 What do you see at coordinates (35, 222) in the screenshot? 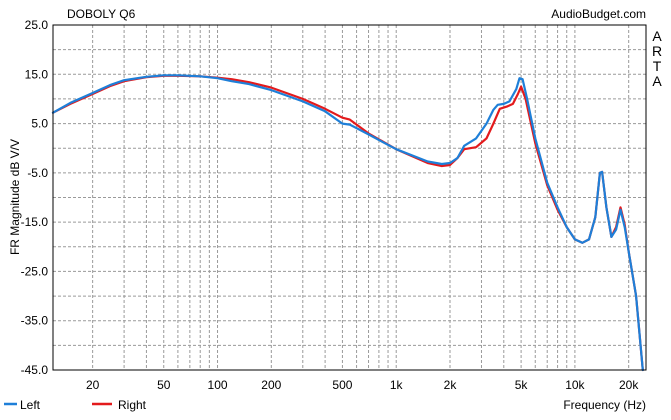
I see `y-tick-label: -15.0` at bounding box center [35, 222].